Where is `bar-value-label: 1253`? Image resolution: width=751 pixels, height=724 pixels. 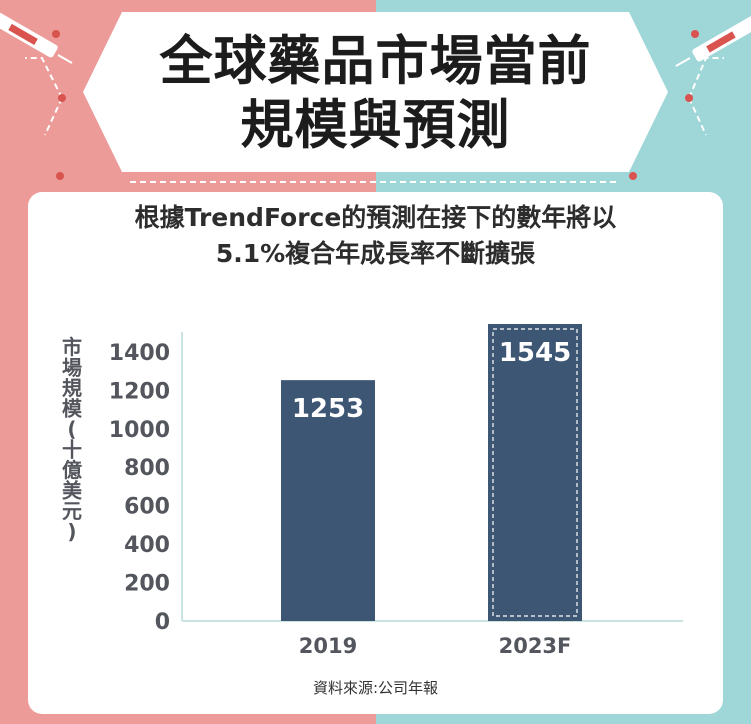
bar-value-label: 1253 is located at coordinates (328, 409).